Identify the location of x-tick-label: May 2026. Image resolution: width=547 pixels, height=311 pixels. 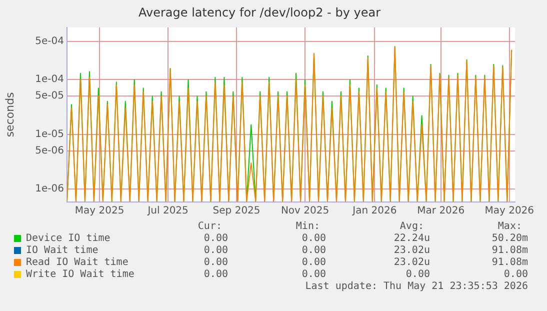
(509, 211).